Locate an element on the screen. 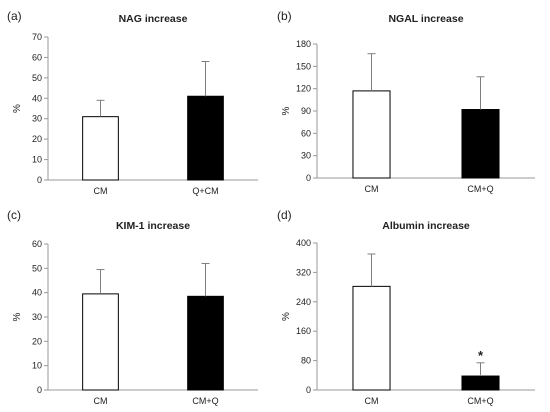 The image size is (550, 412). y-tick-label: 320 is located at coordinates (303, 272).